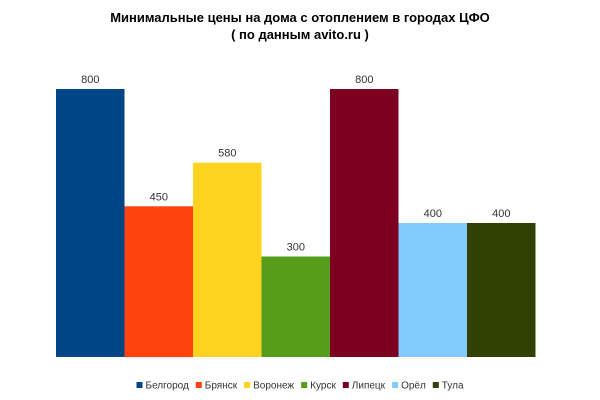  I want to click on legend-item-category-1: Белгород, so click(163, 386).